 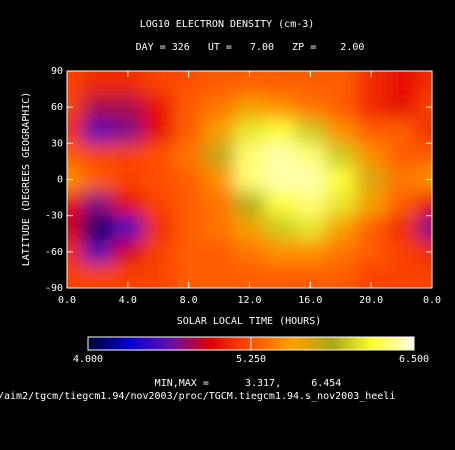 What do you see at coordinates (57, 71) in the screenshot?
I see `y-tick-label: 90` at bounding box center [57, 71].